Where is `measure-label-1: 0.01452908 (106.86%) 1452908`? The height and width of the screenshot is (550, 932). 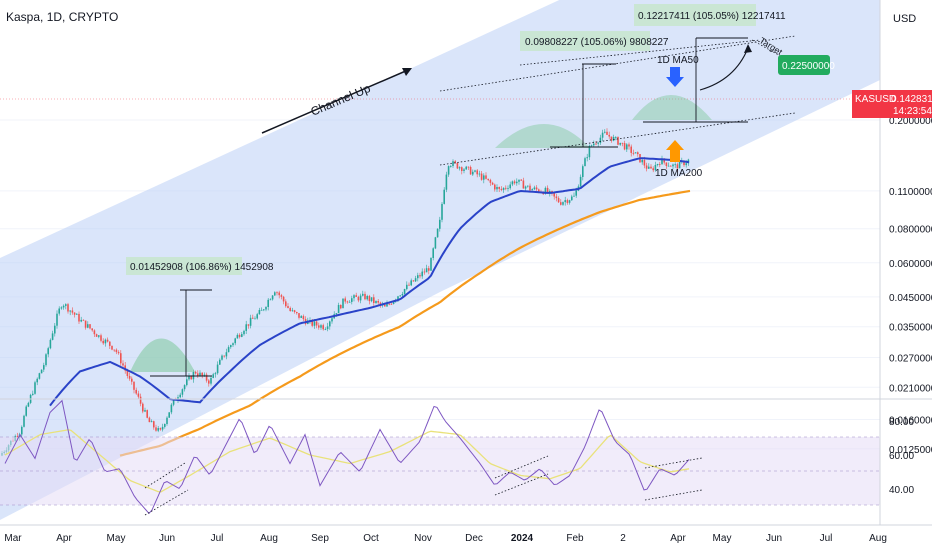
measure-label-1: 0.01452908 (106.86%) 1452908 is located at coordinates (202, 267).